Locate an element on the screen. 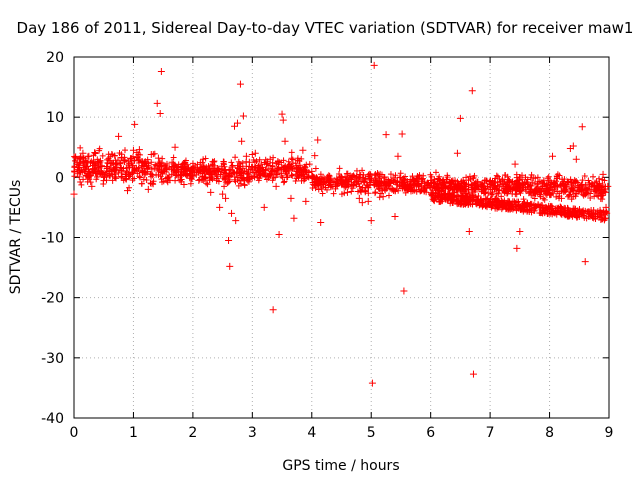 This screenshot has height=480, width=640. x-tick-label: 3 is located at coordinates (252, 433).